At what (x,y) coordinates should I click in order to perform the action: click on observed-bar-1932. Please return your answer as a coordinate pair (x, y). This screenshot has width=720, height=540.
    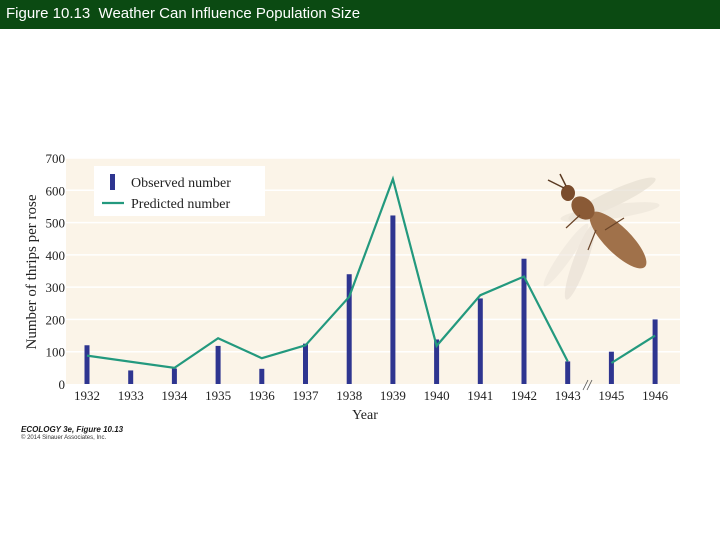
    Looking at the image, I should click on (87, 364).